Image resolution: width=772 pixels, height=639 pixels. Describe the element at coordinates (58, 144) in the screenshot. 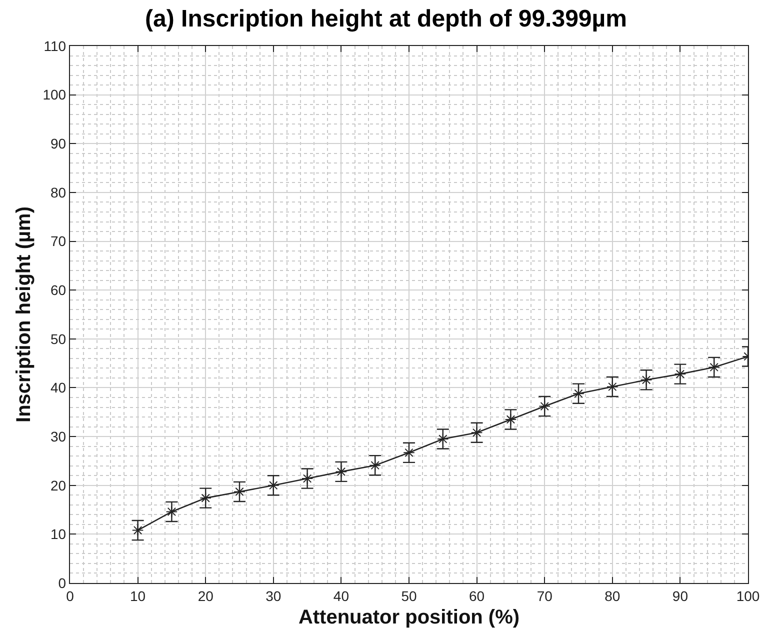

I see `y-tick-label: 90` at that location.